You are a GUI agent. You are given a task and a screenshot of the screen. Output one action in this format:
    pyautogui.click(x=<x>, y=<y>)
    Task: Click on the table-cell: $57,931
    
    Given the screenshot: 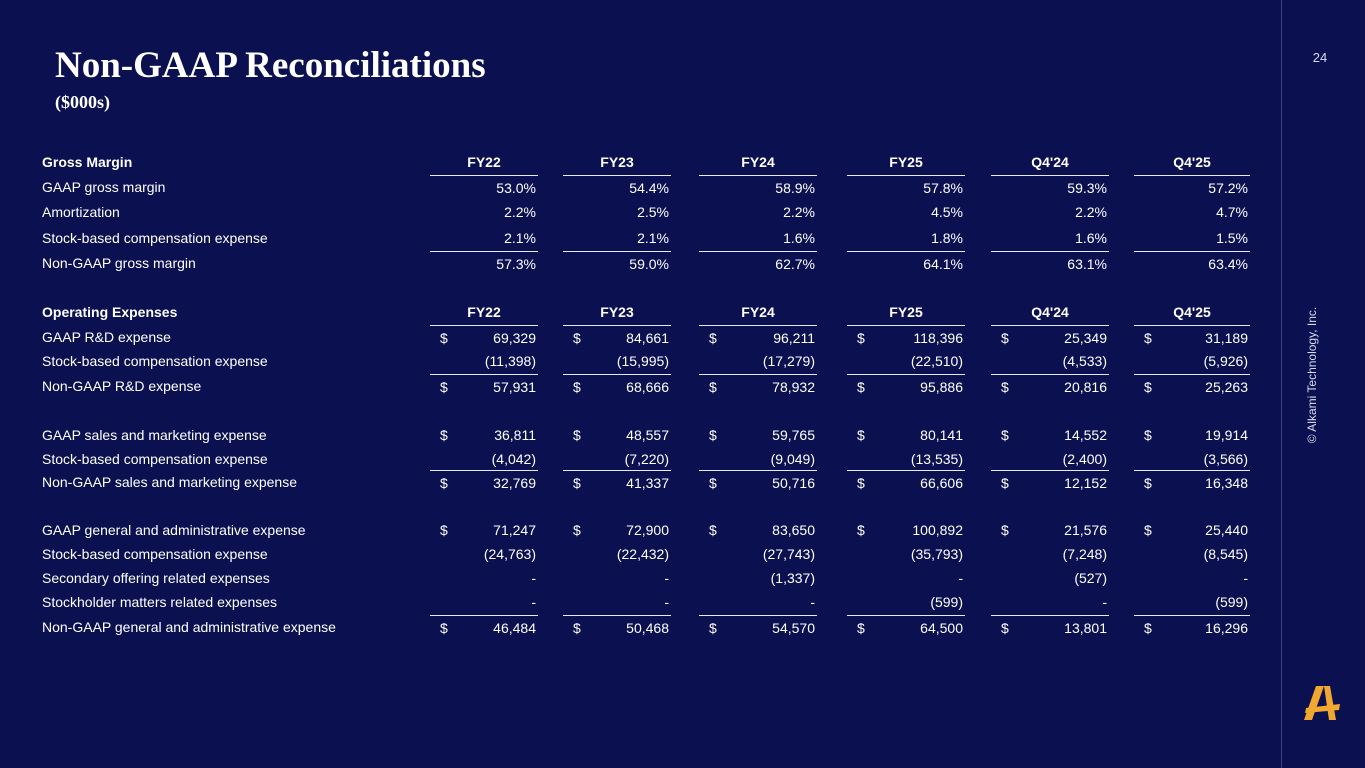 What is the action you would take?
    pyautogui.click(x=484, y=386)
    